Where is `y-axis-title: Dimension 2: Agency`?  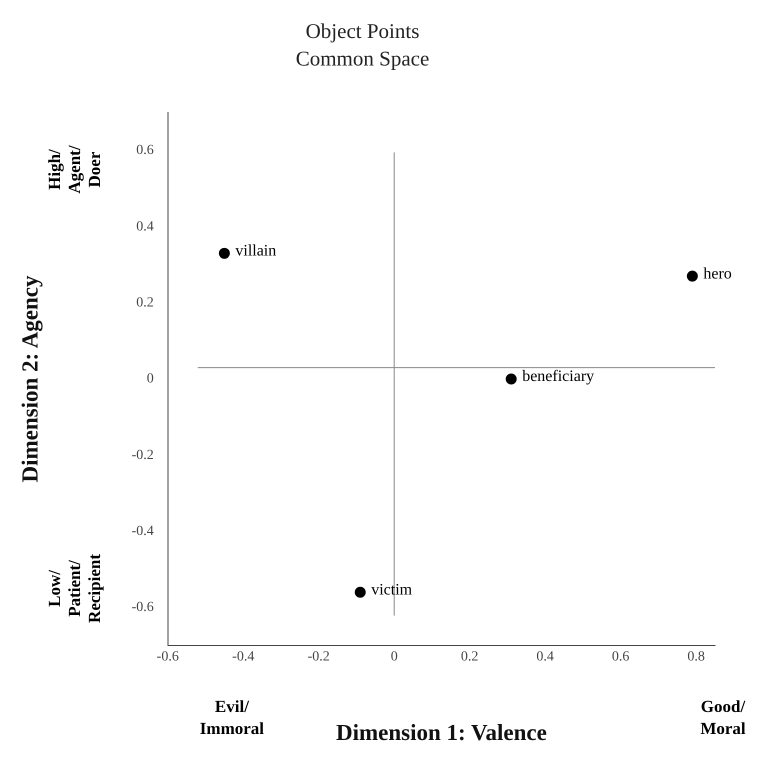 y-axis-title: Dimension 2: Agency is located at coordinates (31, 378).